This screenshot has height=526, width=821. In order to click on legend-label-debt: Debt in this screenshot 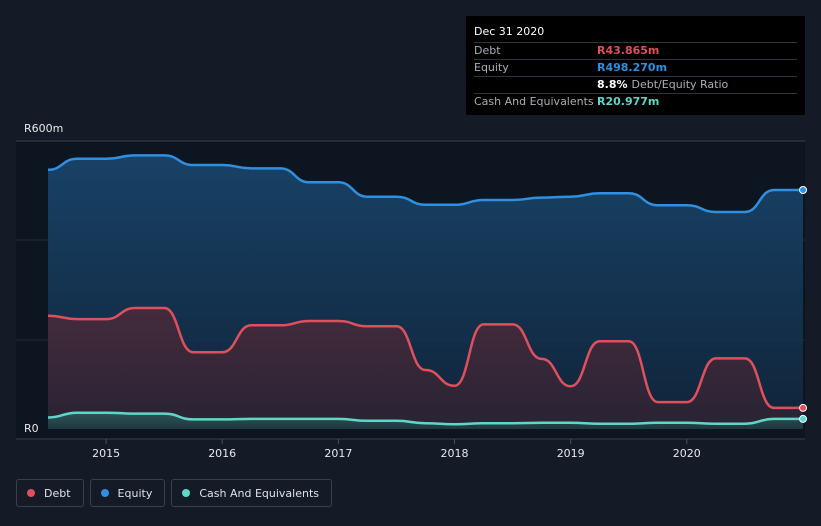, I will do `click(57, 493)`.